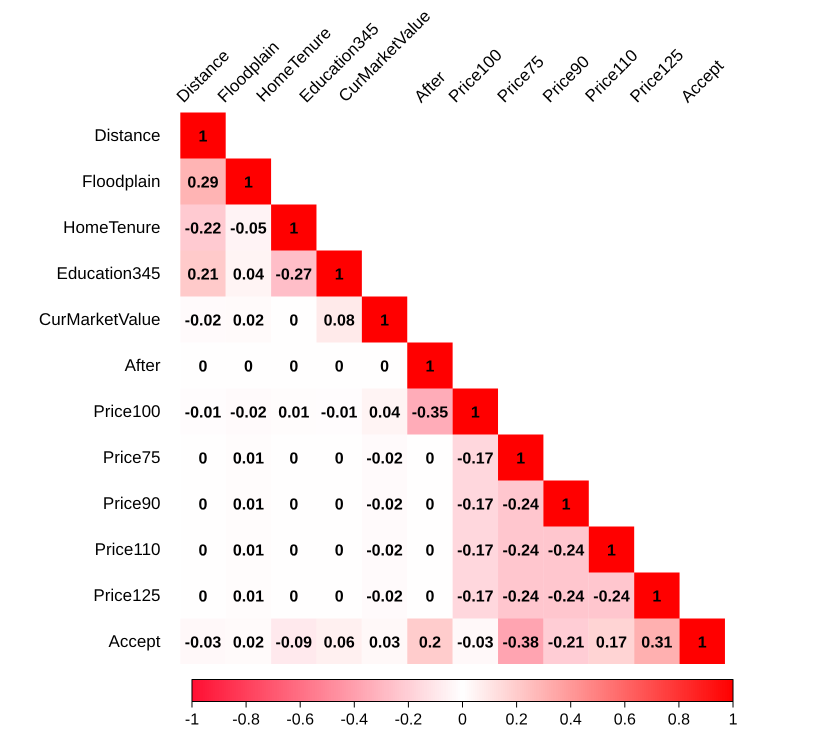 The height and width of the screenshot is (750, 815). I want to click on y-tick-label: After, so click(142, 365).